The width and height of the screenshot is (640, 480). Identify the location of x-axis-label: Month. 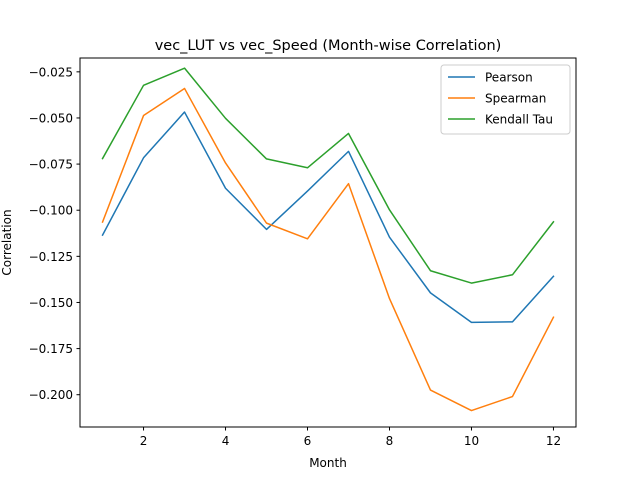
(328, 463).